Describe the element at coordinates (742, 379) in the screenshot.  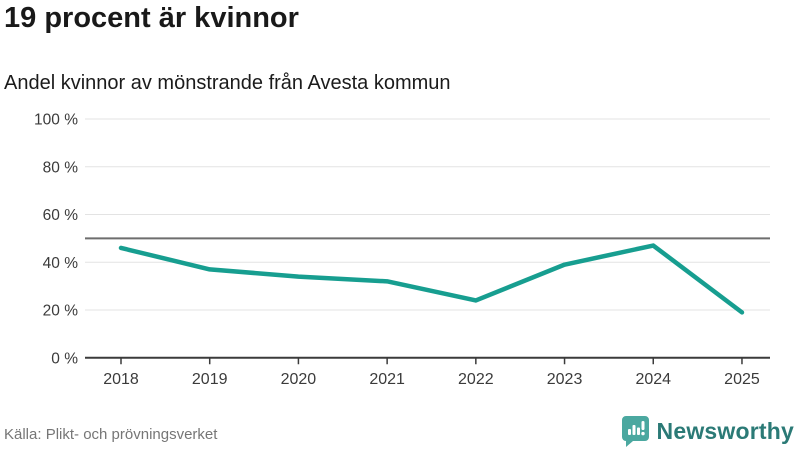
I see `x-tick-label: 2025` at that location.